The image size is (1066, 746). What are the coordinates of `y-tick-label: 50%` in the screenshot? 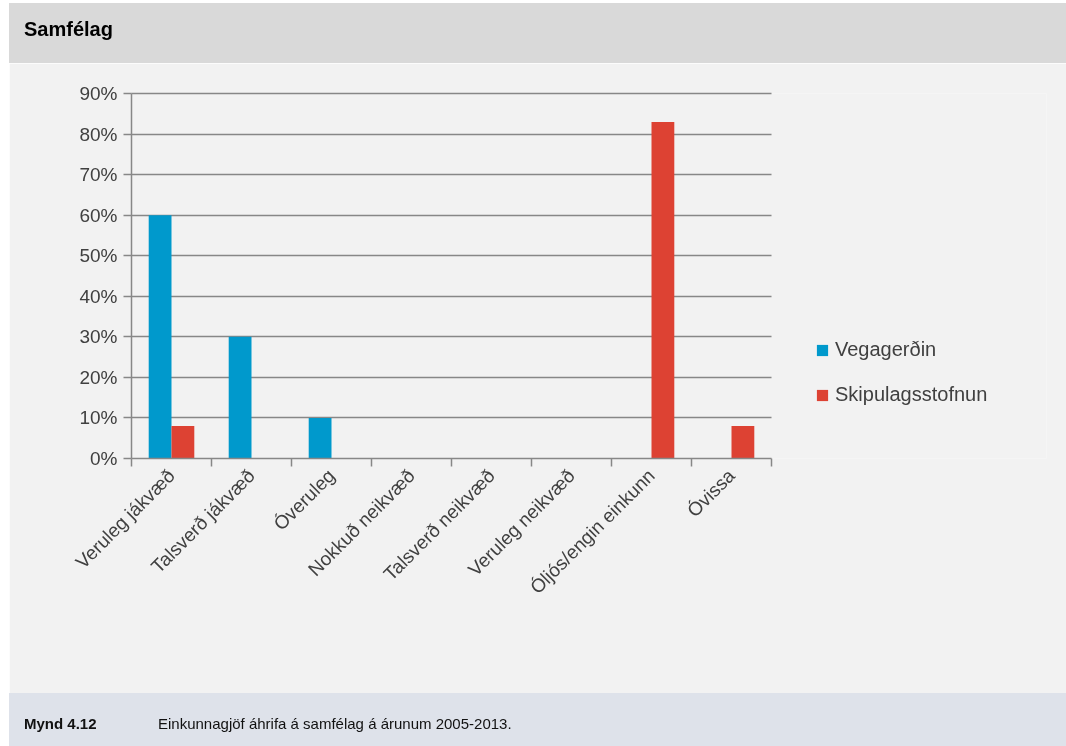 It's located at (98, 256).